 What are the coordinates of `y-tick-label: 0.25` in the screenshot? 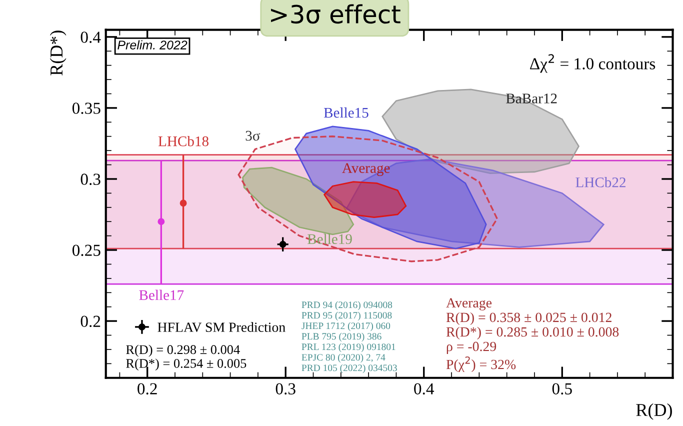 It's located at (86, 250).